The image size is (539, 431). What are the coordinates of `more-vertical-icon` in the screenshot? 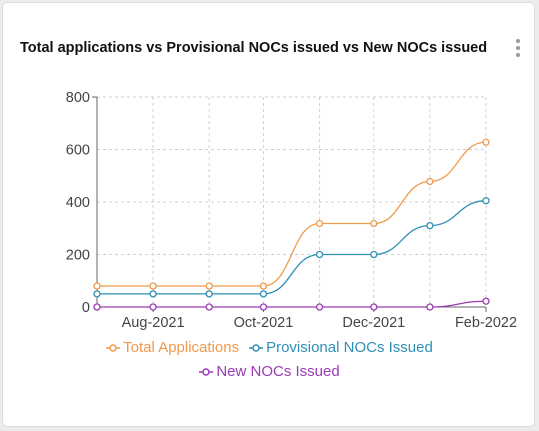 It's located at (518, 47).